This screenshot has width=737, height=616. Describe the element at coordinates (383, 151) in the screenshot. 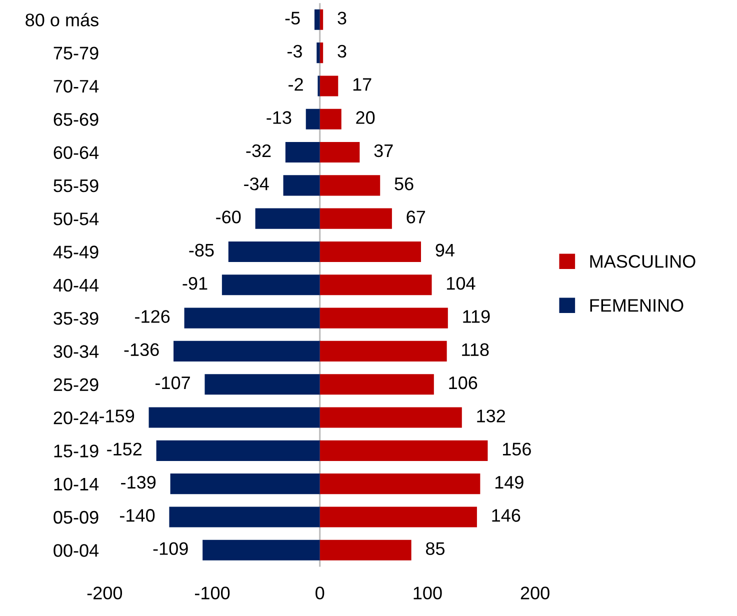

I see `data-label: 37` at that location.